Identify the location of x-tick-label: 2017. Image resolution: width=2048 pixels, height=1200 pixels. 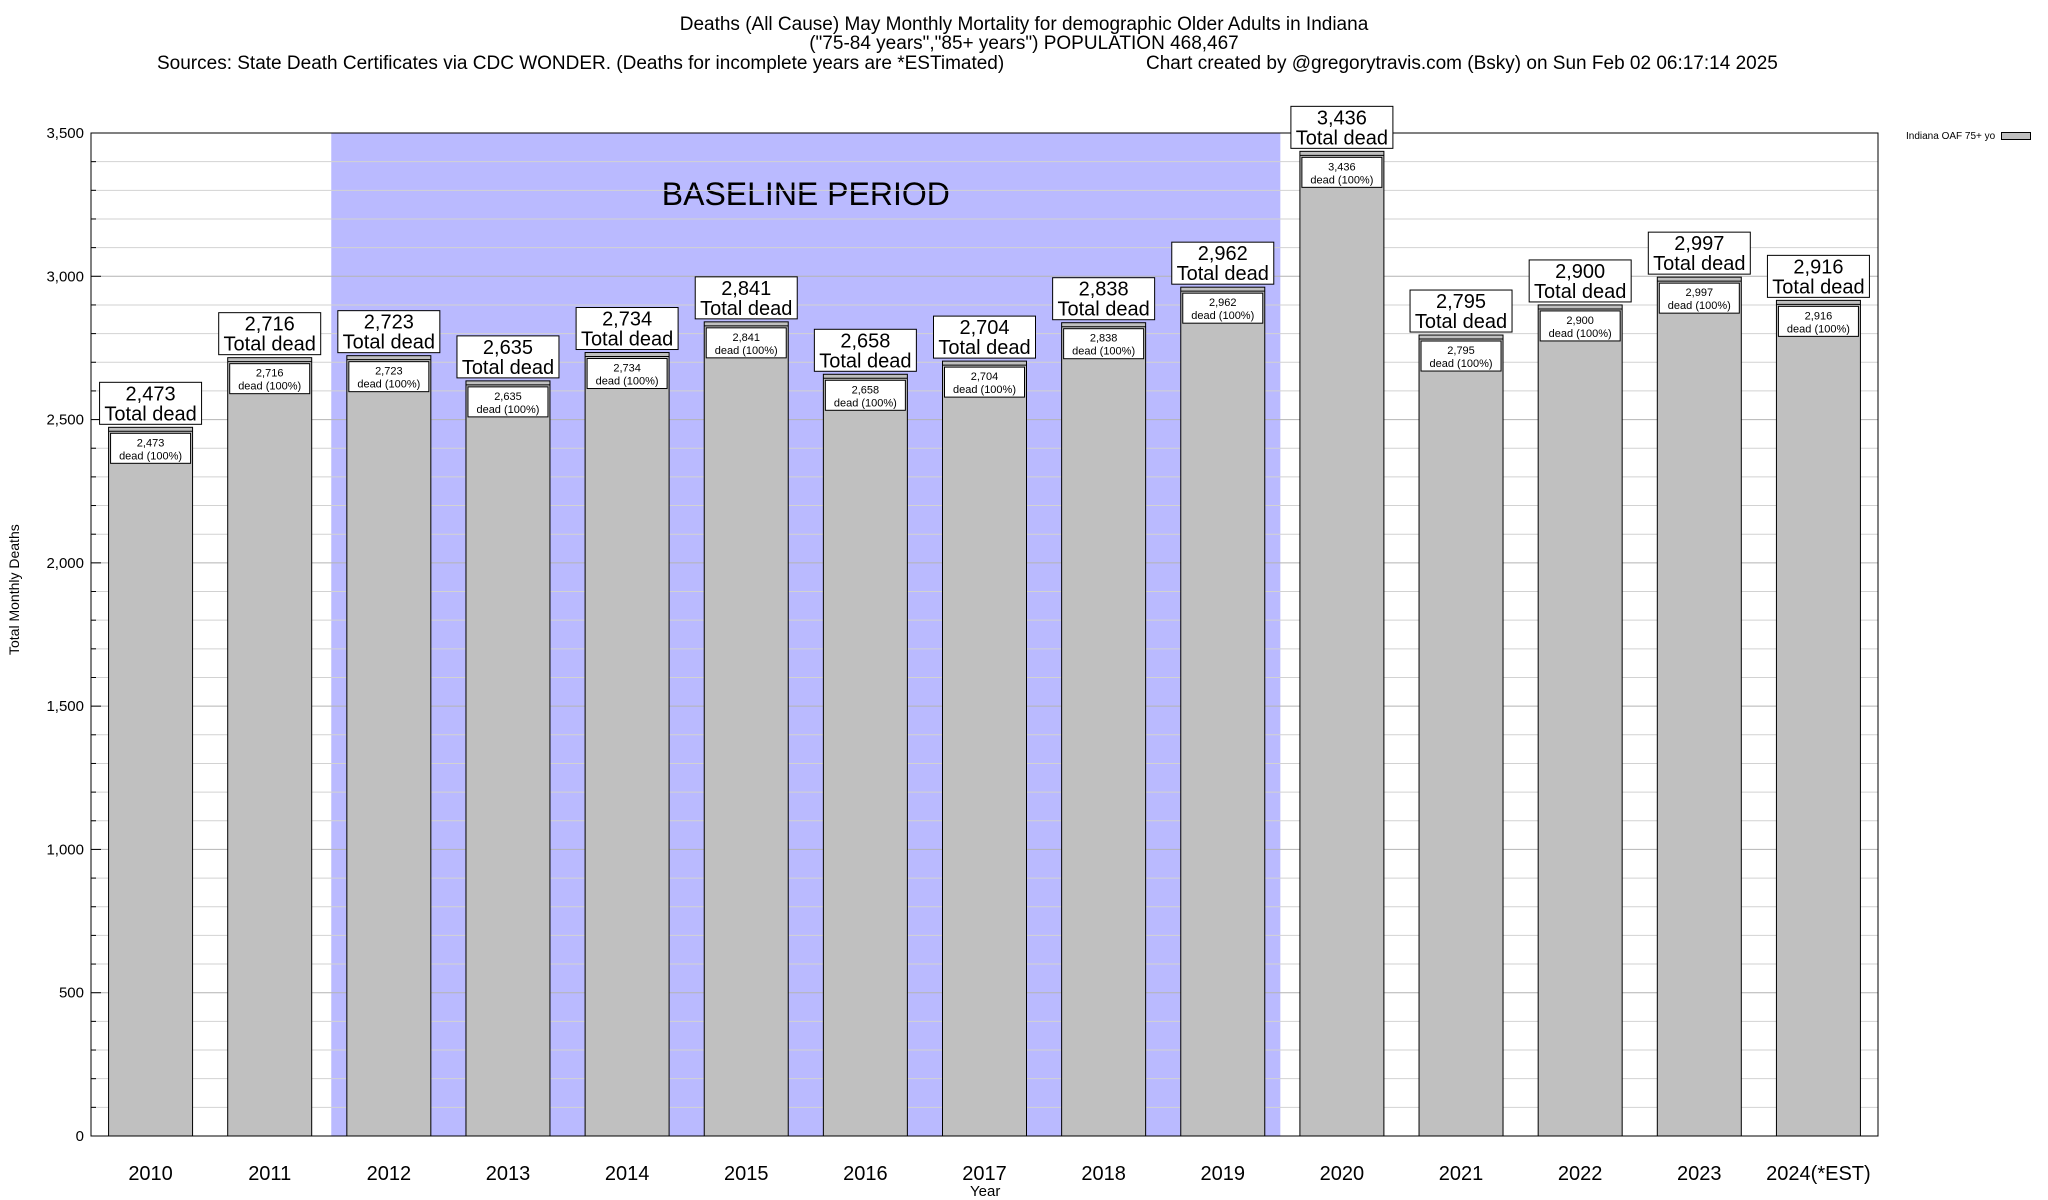
(984, 1174).